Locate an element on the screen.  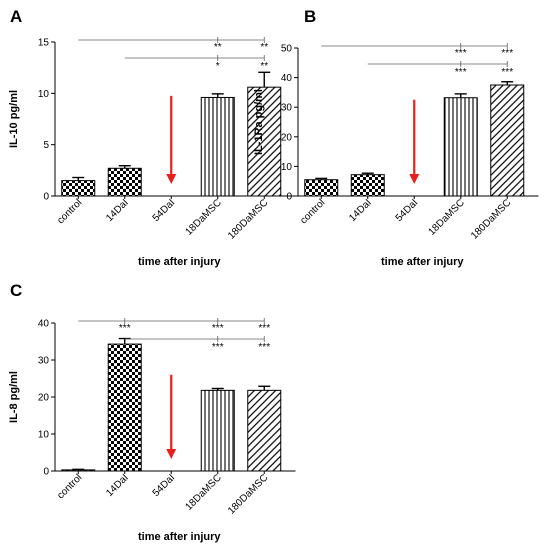
y-tick-label: 15 is located at coordinates (44, 43).